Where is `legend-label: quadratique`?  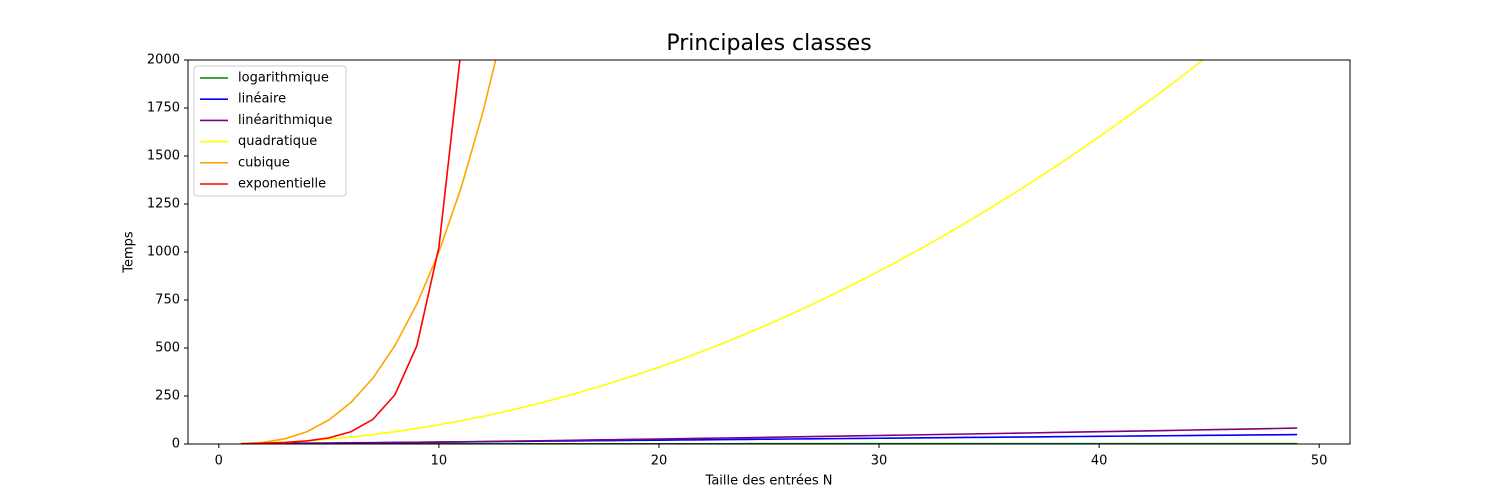
legend-label: quadratique is located at coordinates (277, 141).